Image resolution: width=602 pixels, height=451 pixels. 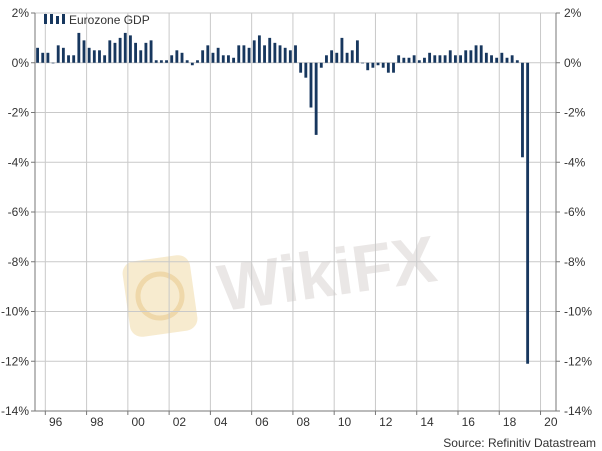 I want to click on y-tick-label: -6%, so click(x=19, y=212).